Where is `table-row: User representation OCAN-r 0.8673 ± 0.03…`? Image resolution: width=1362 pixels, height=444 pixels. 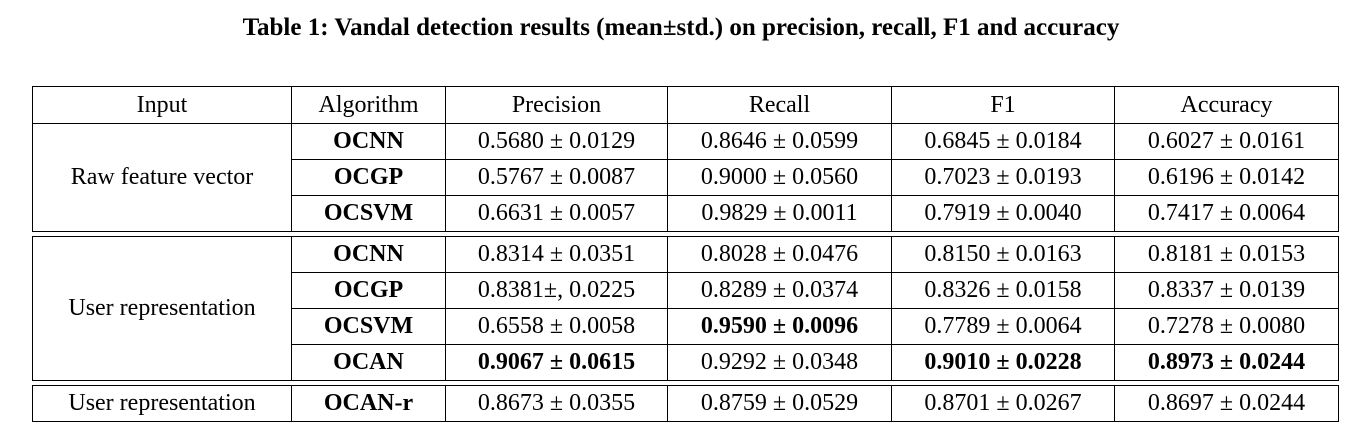
table-row: User representation OCAN-r 0.8673 ± 0.03… is located at coordinates (685, 403).